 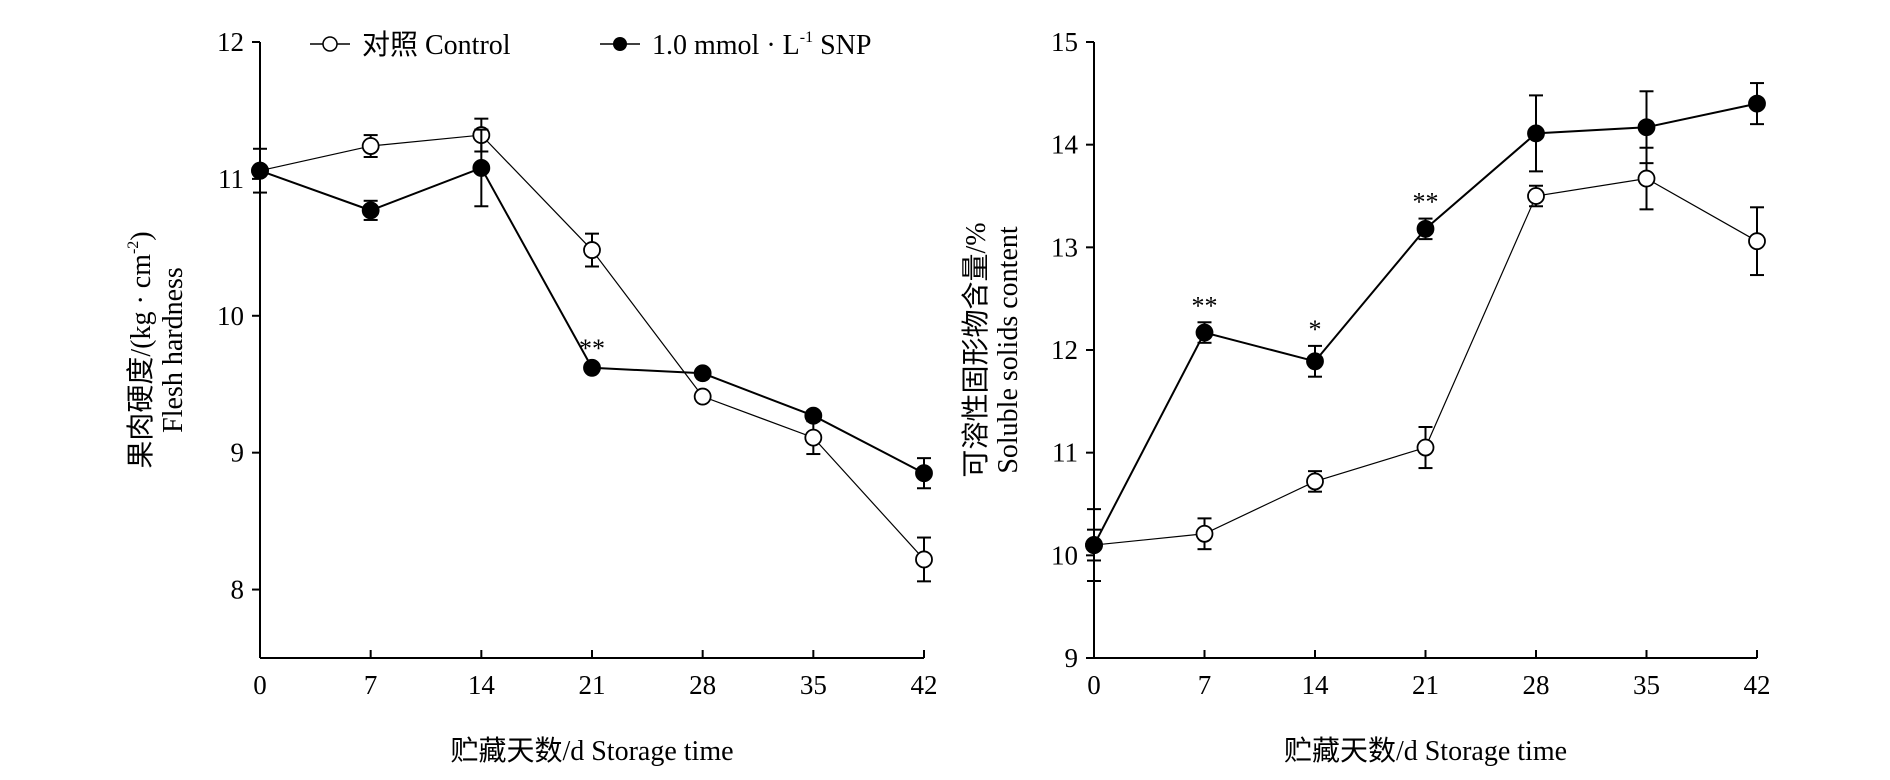 I want to click on y-axis-label-cn: 果肉硬度/(kg · cm-2), so click(x=141, y=349).